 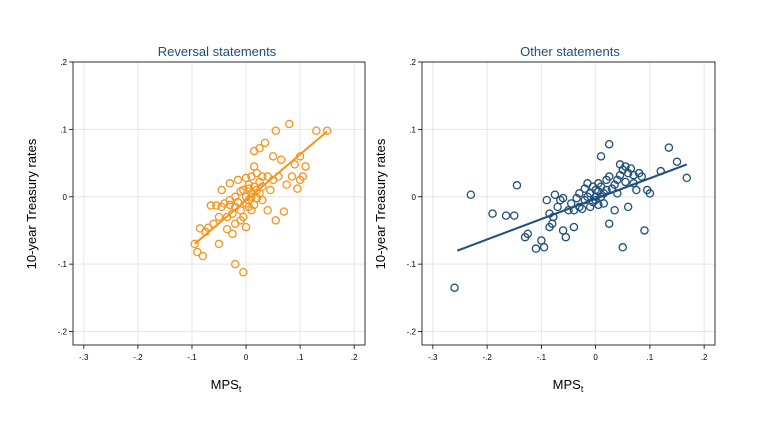 I want to click on fit-line, so click(x=572, y=207).